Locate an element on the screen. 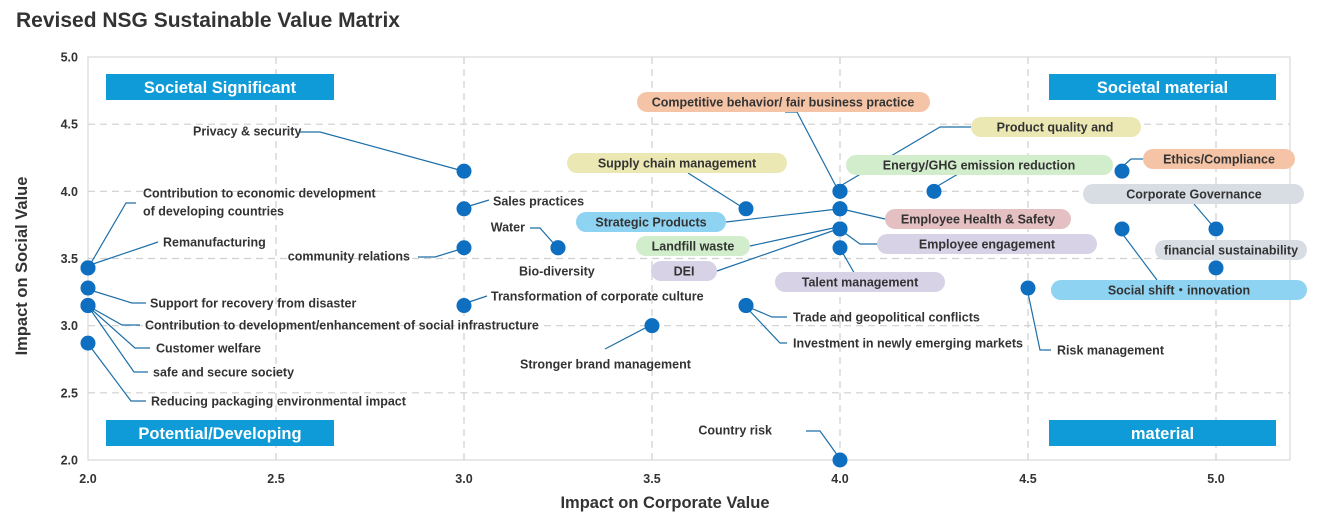 This screenshot has height=523, width=1317. point-label: safe and secure society is located at coordinates (223, 373).